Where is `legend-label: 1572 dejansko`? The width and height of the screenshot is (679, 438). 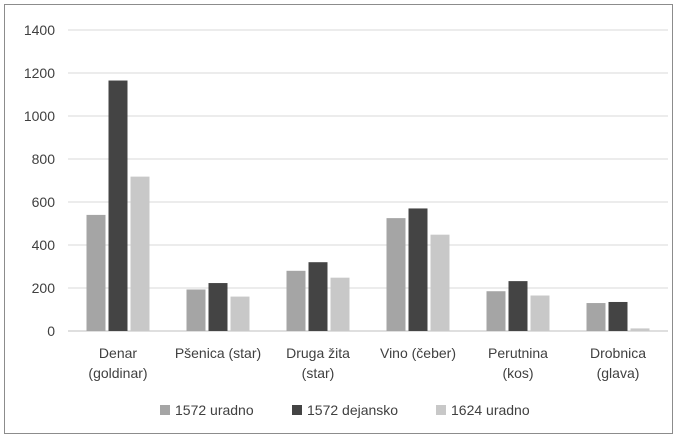
legend-label: 1572 dejansko is located at coordinates (352, 410).